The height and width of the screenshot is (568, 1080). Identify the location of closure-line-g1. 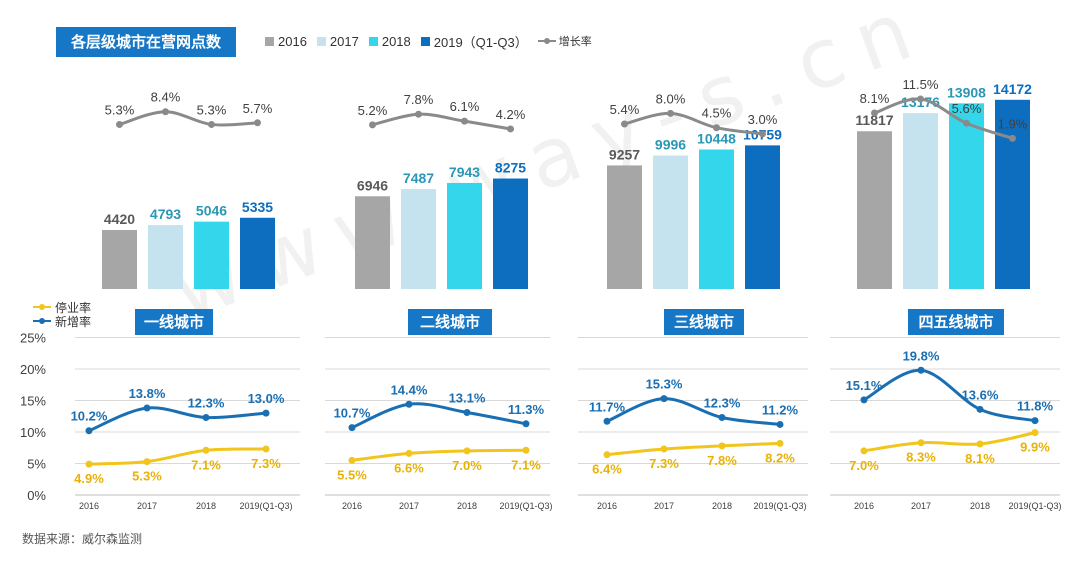
(177, 456).